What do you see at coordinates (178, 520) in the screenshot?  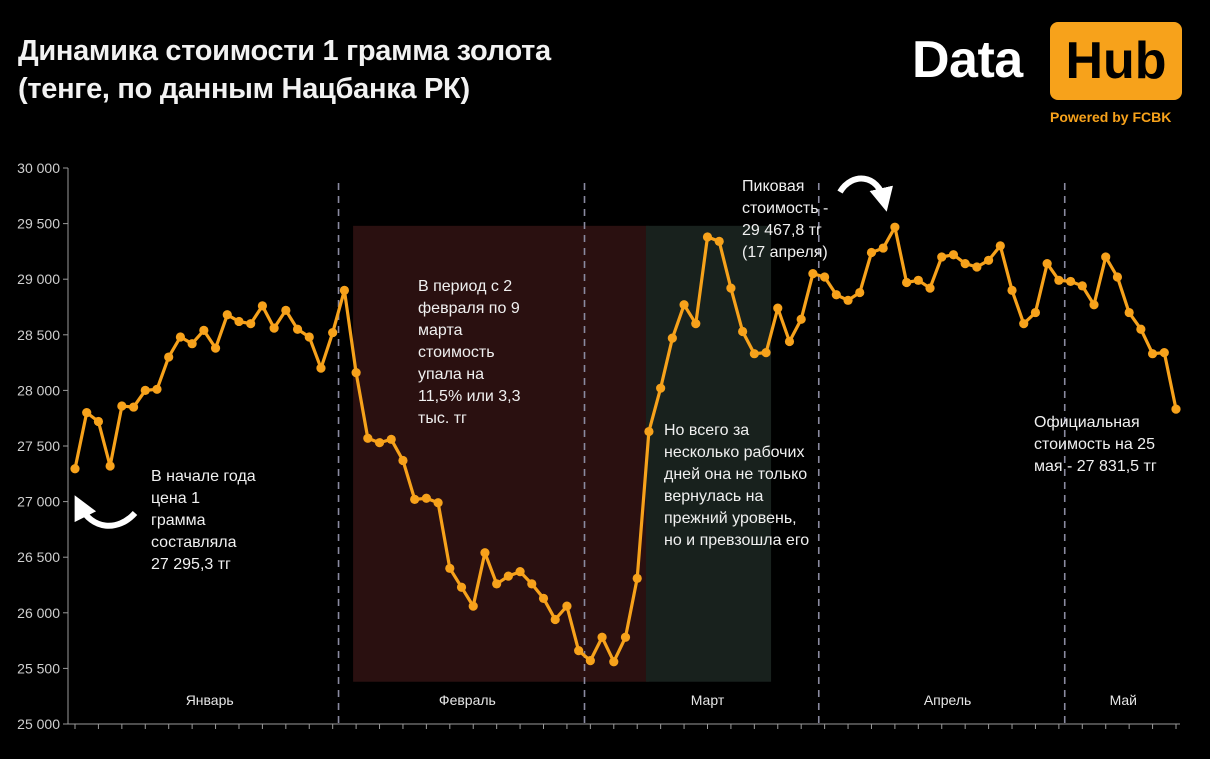 I see `annotation-line: грамма` at bounding box center [178, 520].